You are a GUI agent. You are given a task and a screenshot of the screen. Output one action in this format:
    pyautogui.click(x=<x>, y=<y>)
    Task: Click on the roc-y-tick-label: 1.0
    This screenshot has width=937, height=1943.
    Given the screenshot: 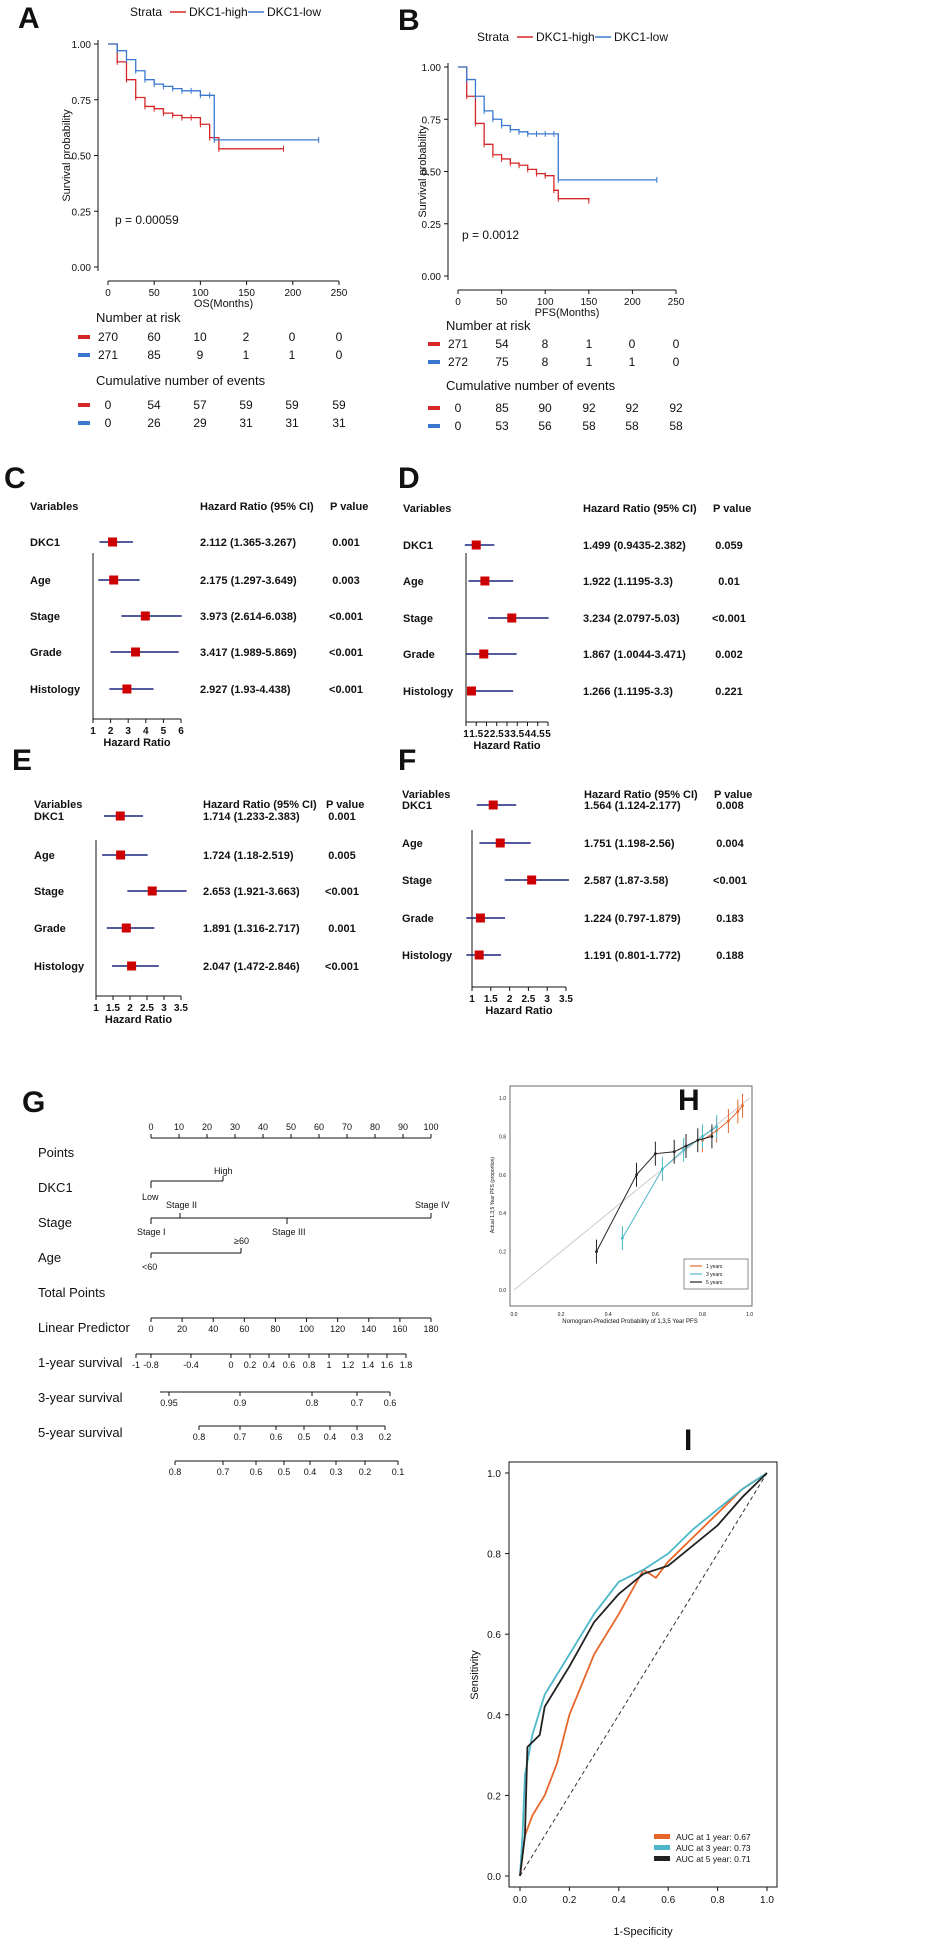 What is the action you would take?
    pyautogui.click(x=494, y=1474)
    